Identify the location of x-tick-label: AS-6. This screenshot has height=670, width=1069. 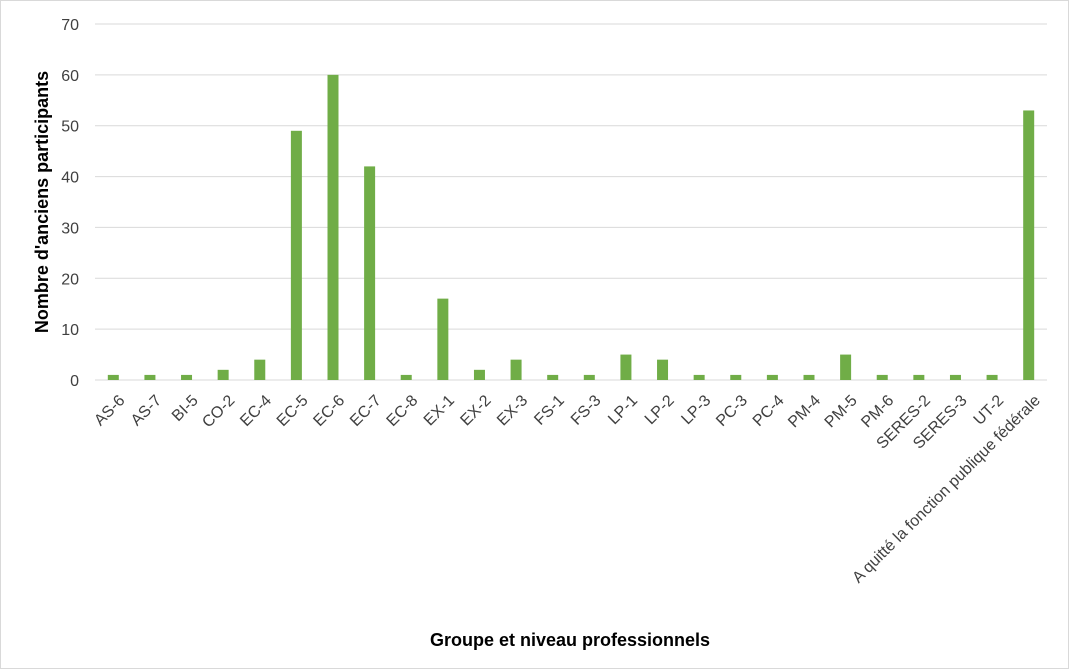
(109, 410).